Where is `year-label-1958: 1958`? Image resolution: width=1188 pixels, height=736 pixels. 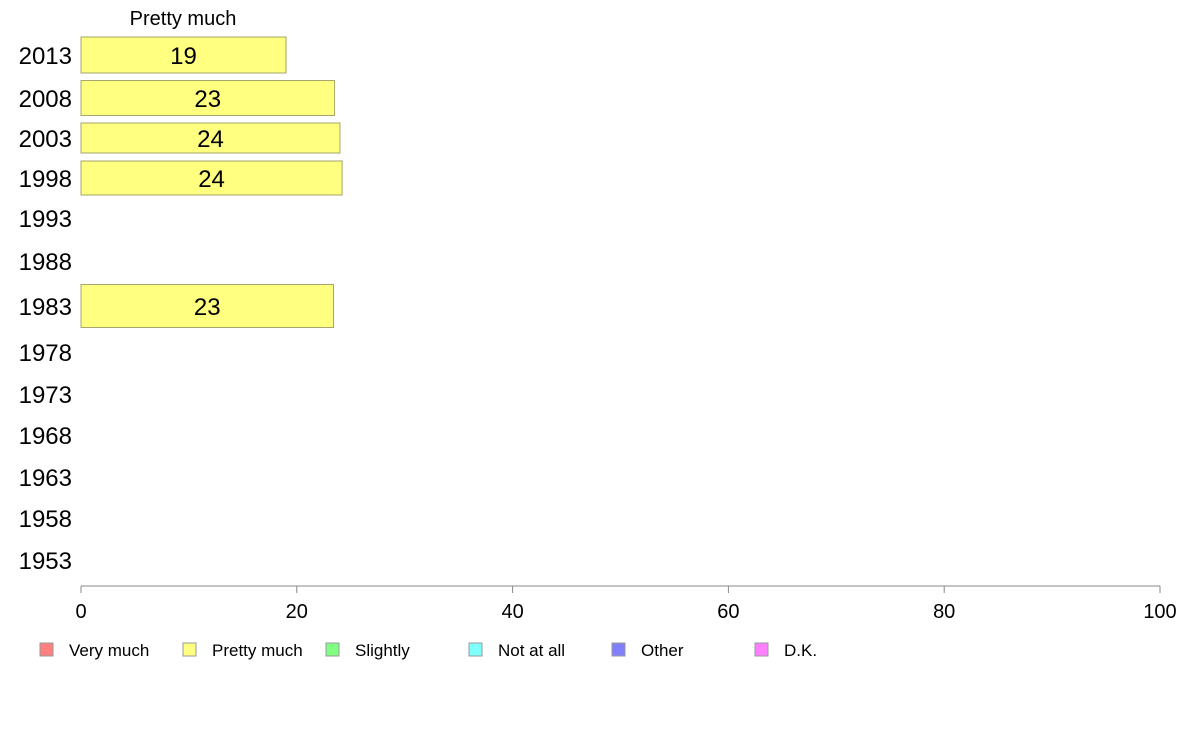 year-label-1958: 1958 is located at coordinates (45, 519).